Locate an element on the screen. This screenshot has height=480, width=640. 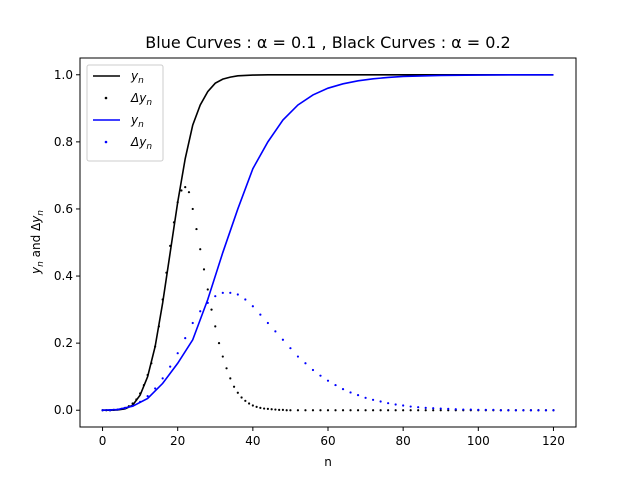
legend-frame is located at coordinates (125, 113).